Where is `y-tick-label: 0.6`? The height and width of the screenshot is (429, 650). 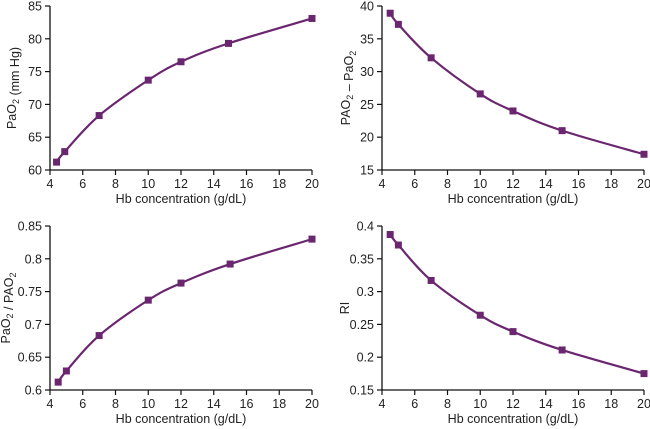
y-tick-label: 0.6 is located at coordinates (33, 391).